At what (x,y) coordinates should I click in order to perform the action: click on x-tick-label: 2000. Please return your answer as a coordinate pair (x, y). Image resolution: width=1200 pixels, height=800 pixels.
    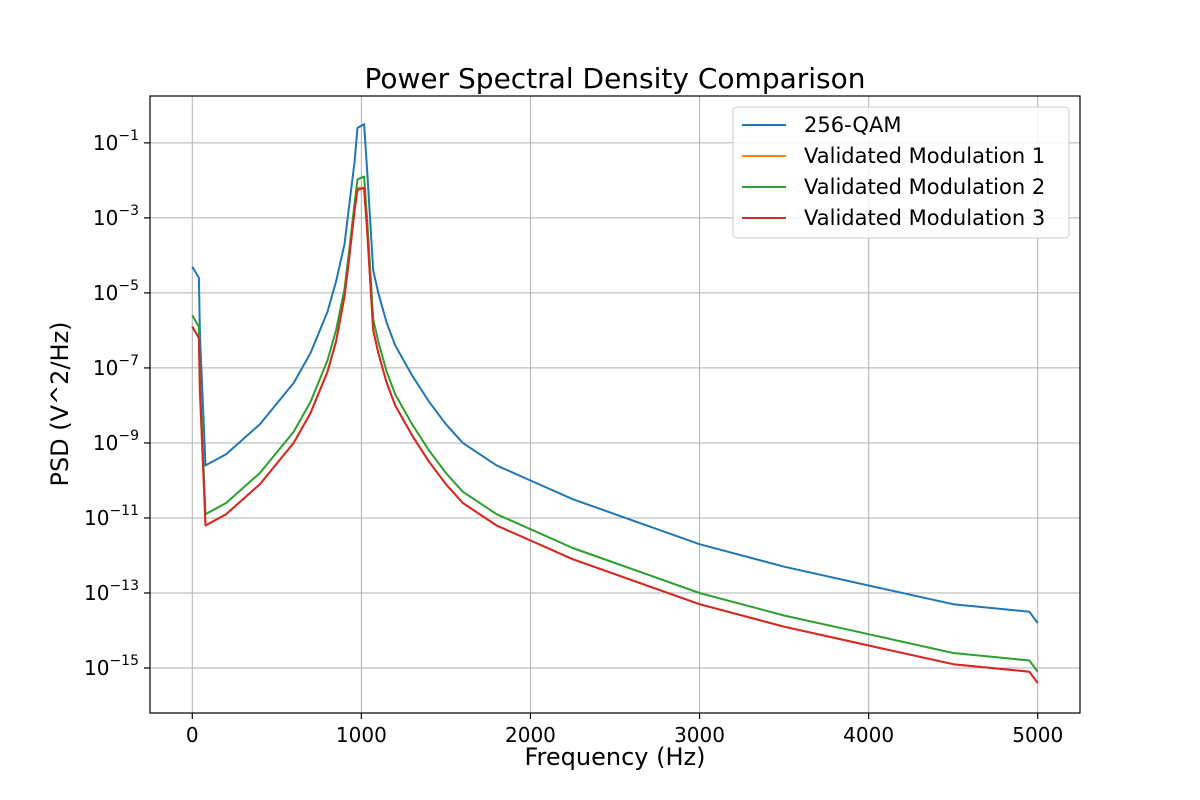
    Looking at the image, I should click on (530, 735).